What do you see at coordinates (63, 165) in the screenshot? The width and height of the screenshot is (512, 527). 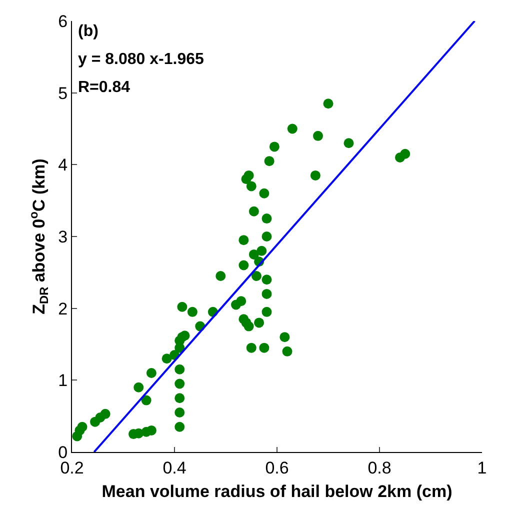 I see `y-tick-label: 4` at bounding box center [63, 165].